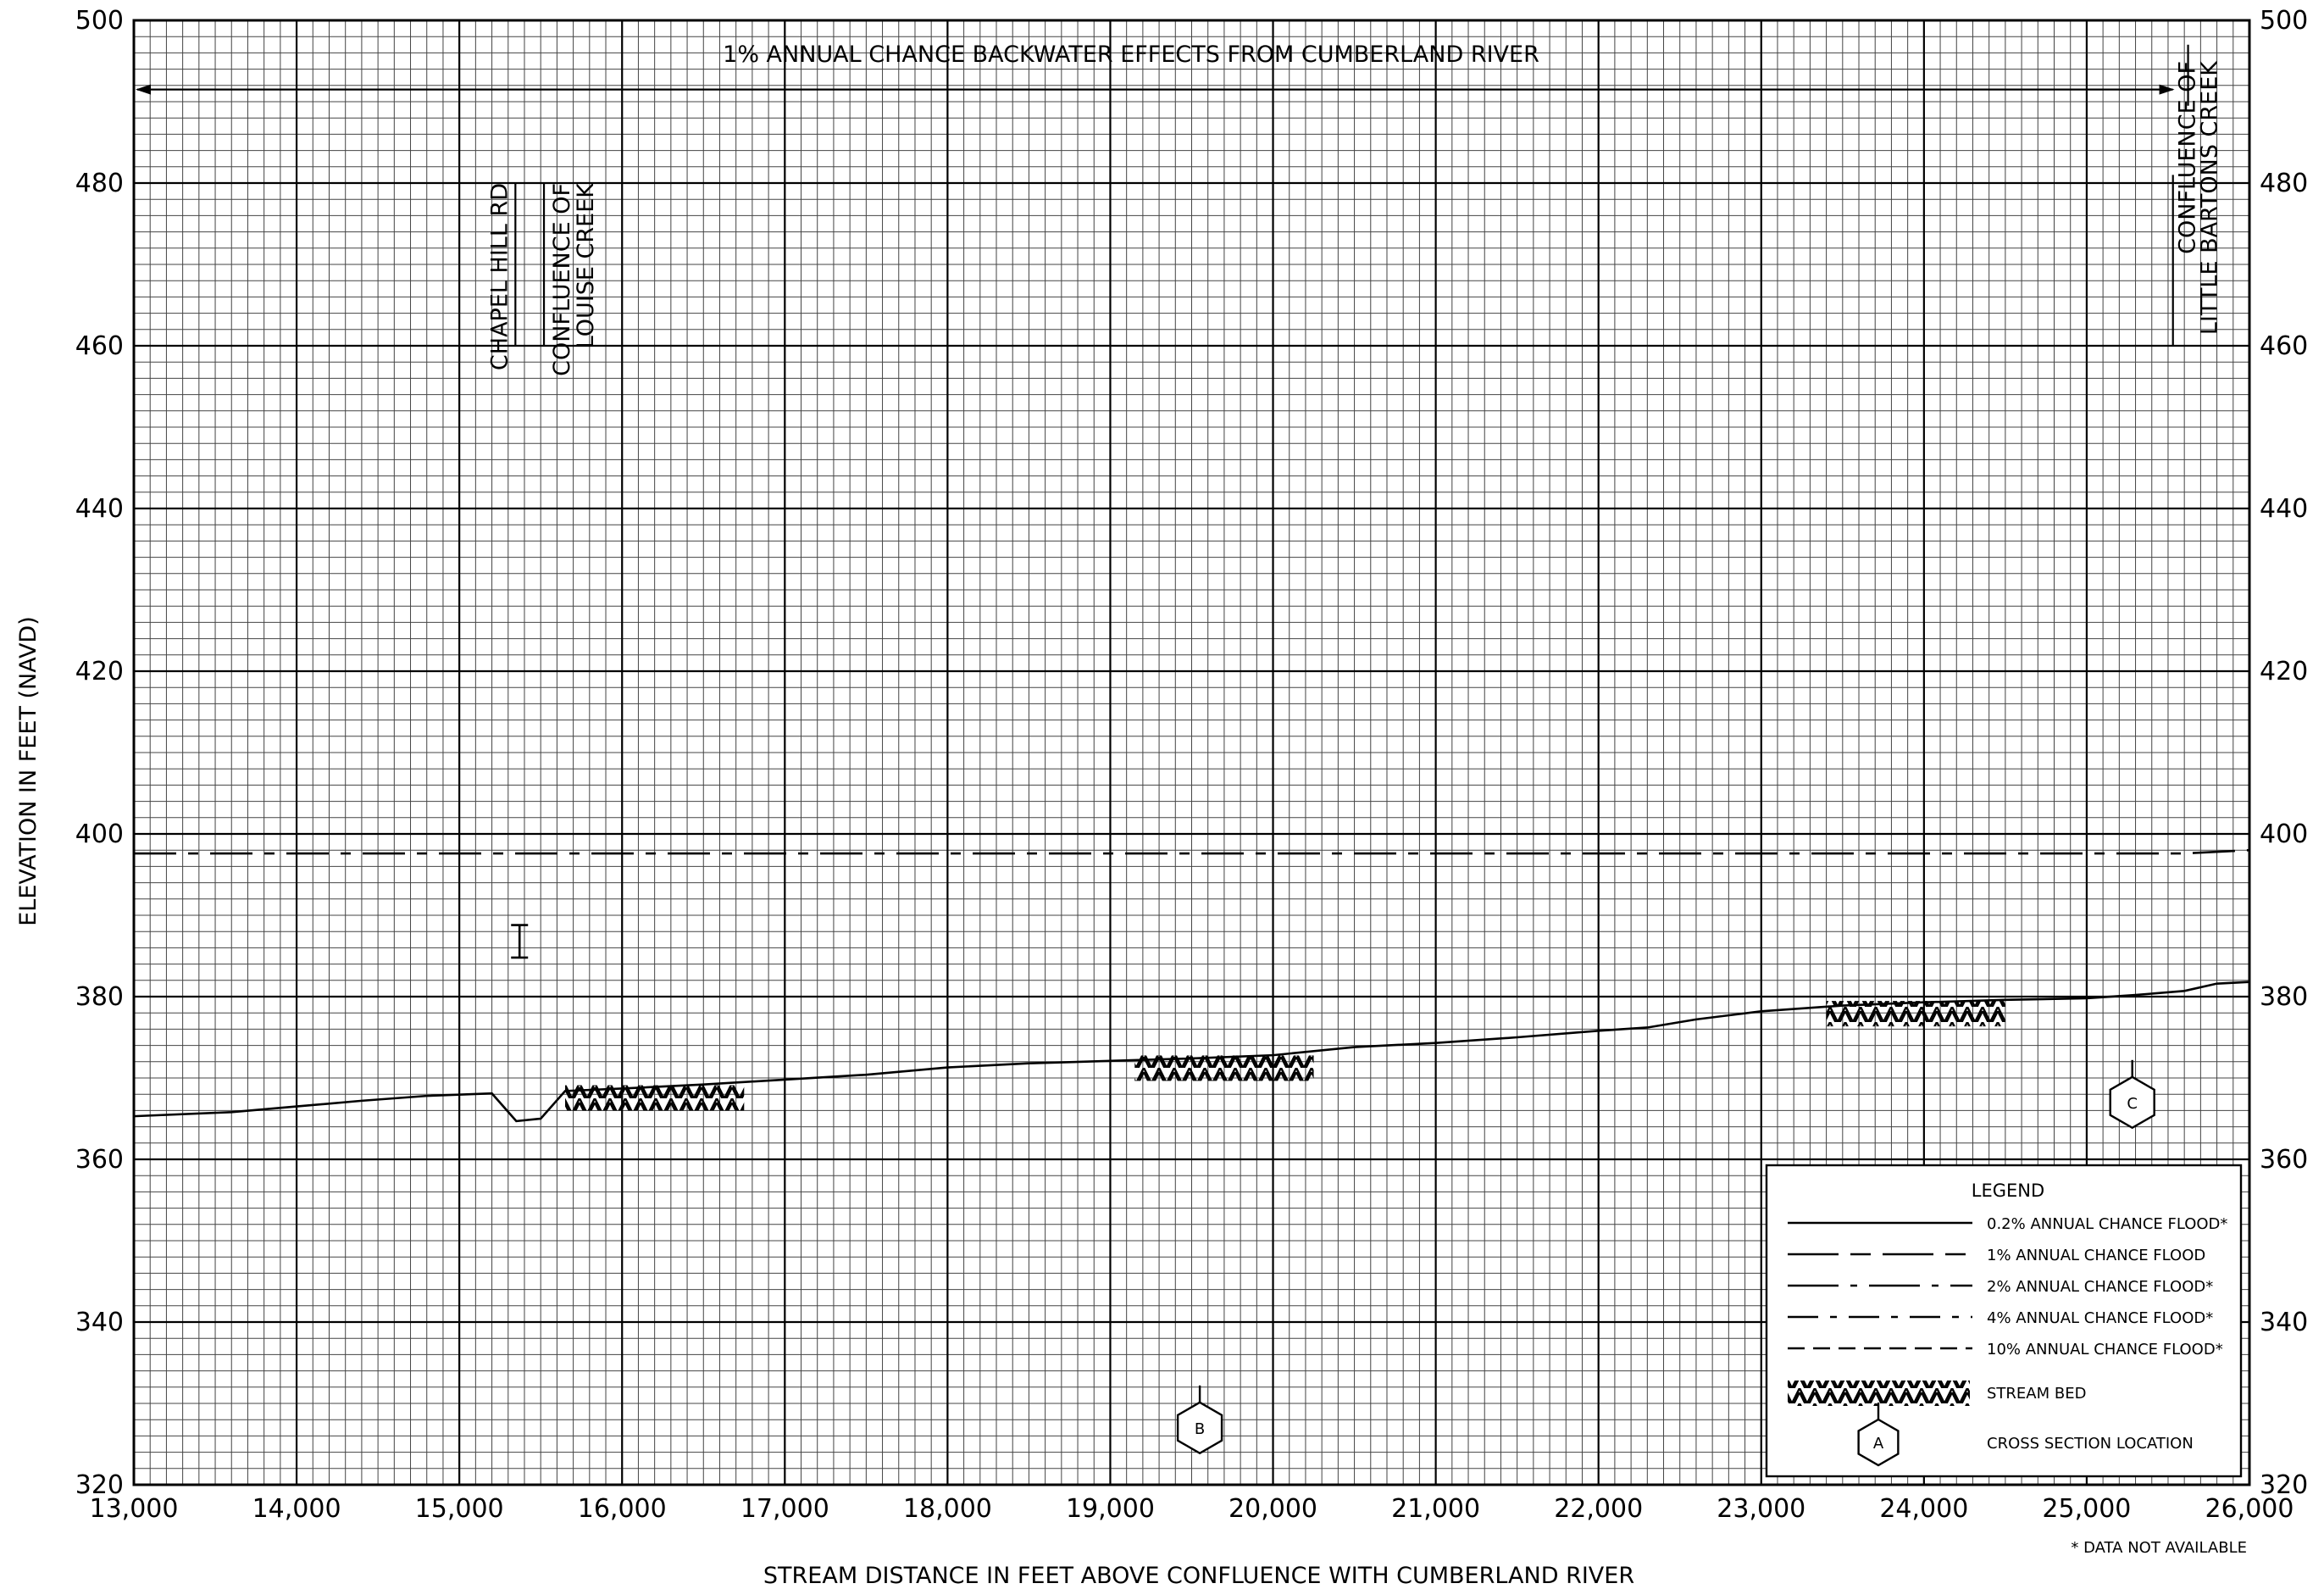 The image size is (2324, 1589). I want to click on legend-swatch-stream-bed, so click(1879, 1393).